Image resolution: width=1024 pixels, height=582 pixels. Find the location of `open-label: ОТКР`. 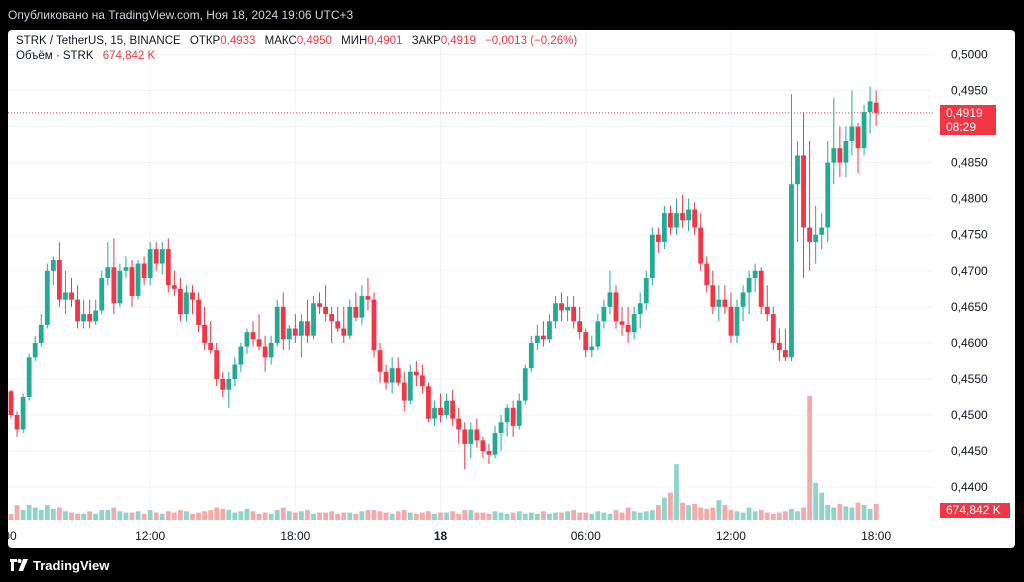

open-label: ОТКР is located at coordinates (205, 41).